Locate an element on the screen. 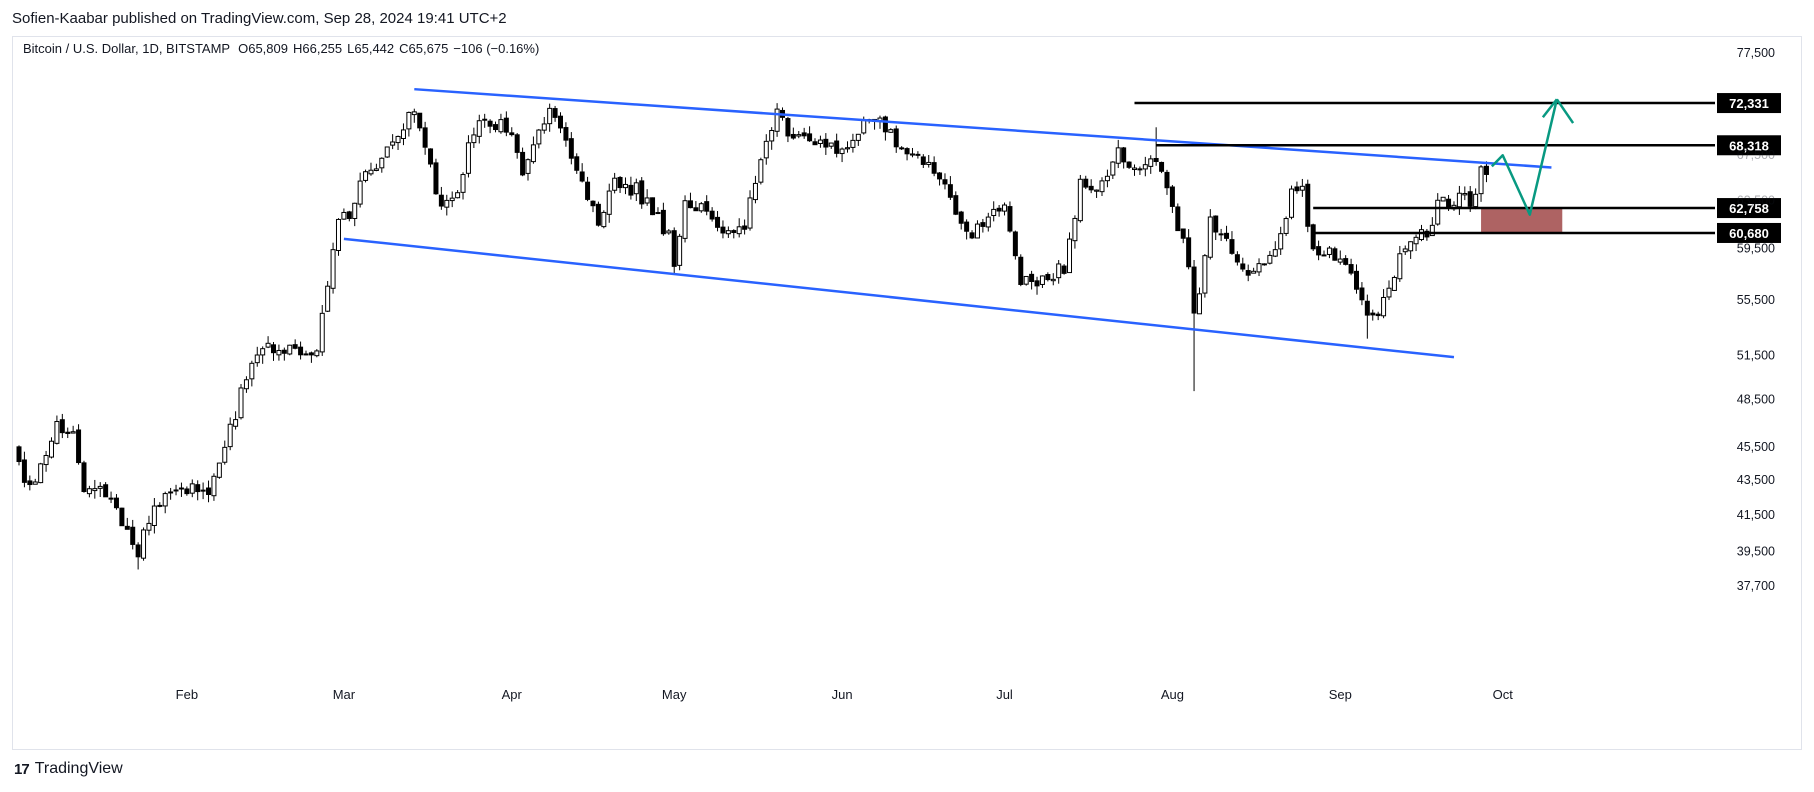 The height and width of the screenshot is (792, 1814). time-tick-label: Aug is located at coordinates (1172, 694).